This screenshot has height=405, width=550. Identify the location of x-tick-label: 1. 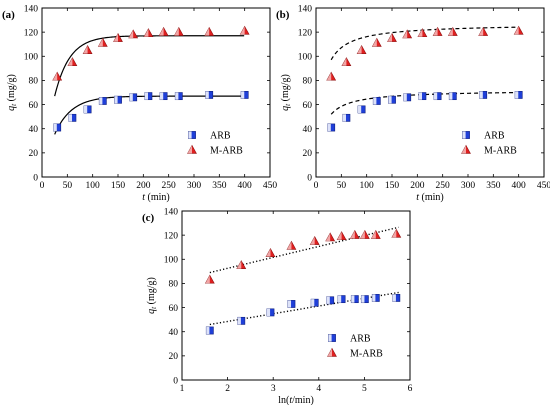
(182, 389).